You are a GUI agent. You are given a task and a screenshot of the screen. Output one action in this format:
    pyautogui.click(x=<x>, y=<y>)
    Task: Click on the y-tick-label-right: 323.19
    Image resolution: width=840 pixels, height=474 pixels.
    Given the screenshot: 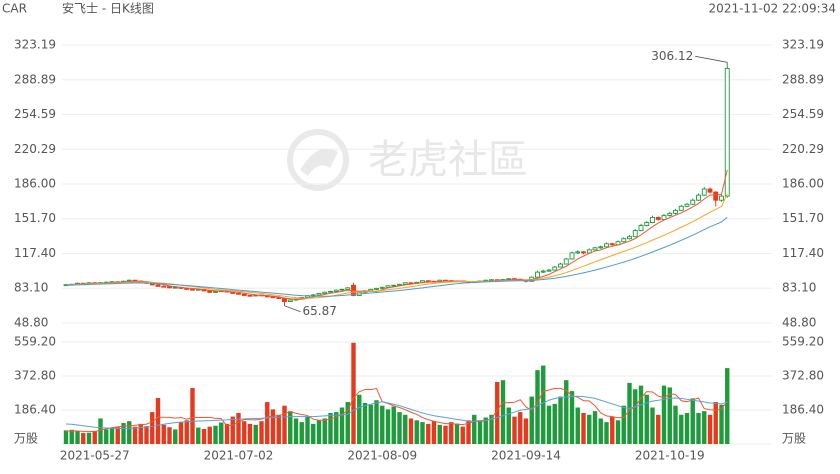 What is the action you would take?
    pyautogui.click(x=803, y=45)
    